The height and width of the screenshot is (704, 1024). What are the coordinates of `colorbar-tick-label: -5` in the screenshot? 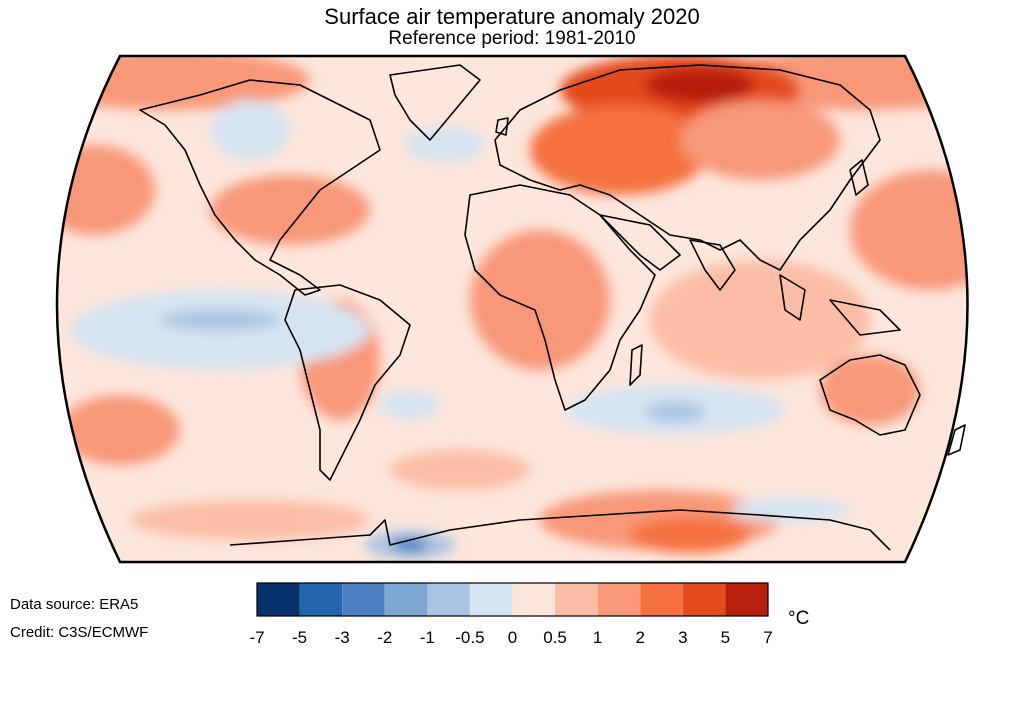 It's located at (299, 637).